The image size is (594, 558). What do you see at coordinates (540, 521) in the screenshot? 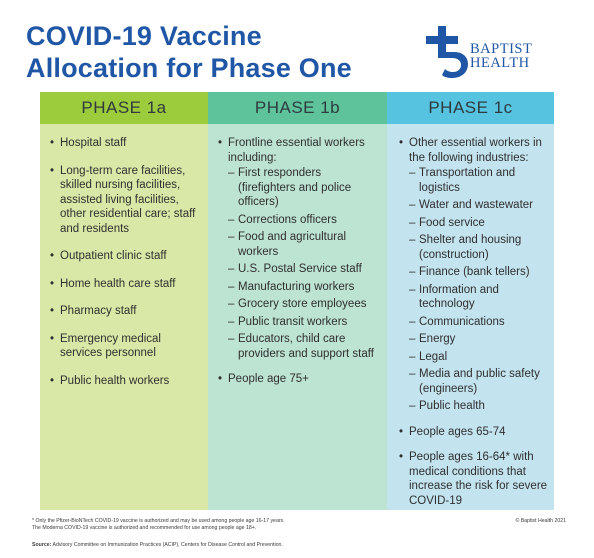
I see `copyright-notice: © Baptist Health 2021` at bounding box center [540, 521].